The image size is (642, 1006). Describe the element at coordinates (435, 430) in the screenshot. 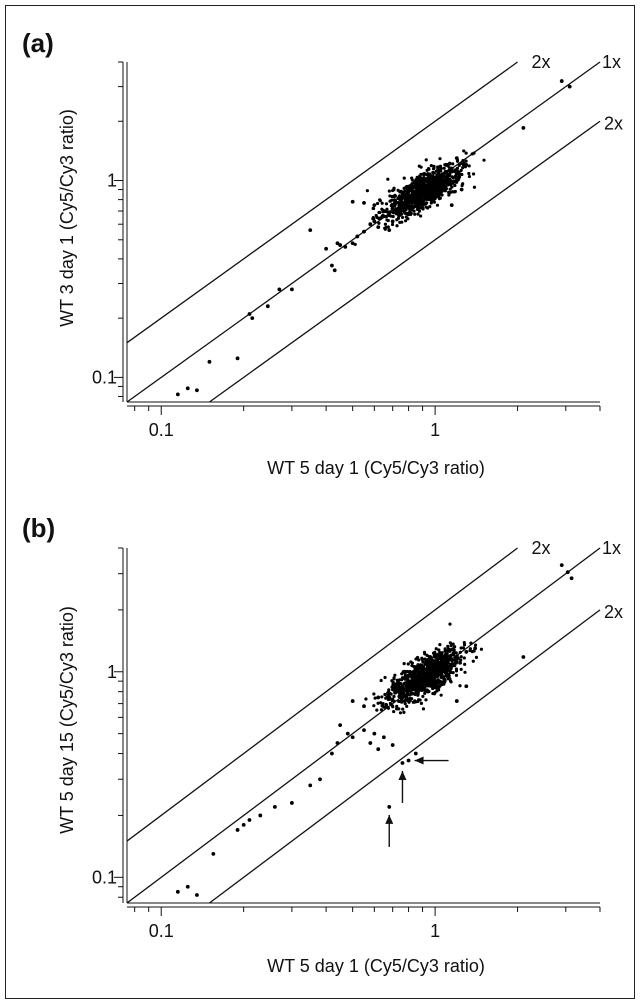

I see `panel-a-x-tick-label: 1` at that location.